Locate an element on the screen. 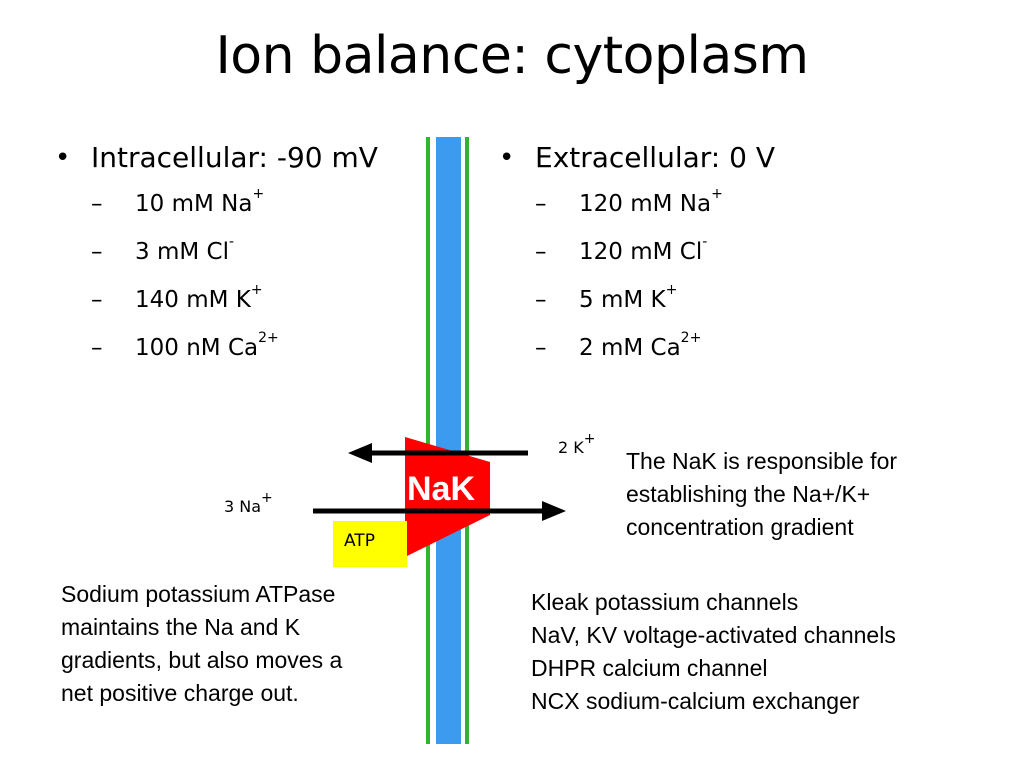  intracellular-heading: • Intracellular: -90 mV is located at coordinates (216, 158).